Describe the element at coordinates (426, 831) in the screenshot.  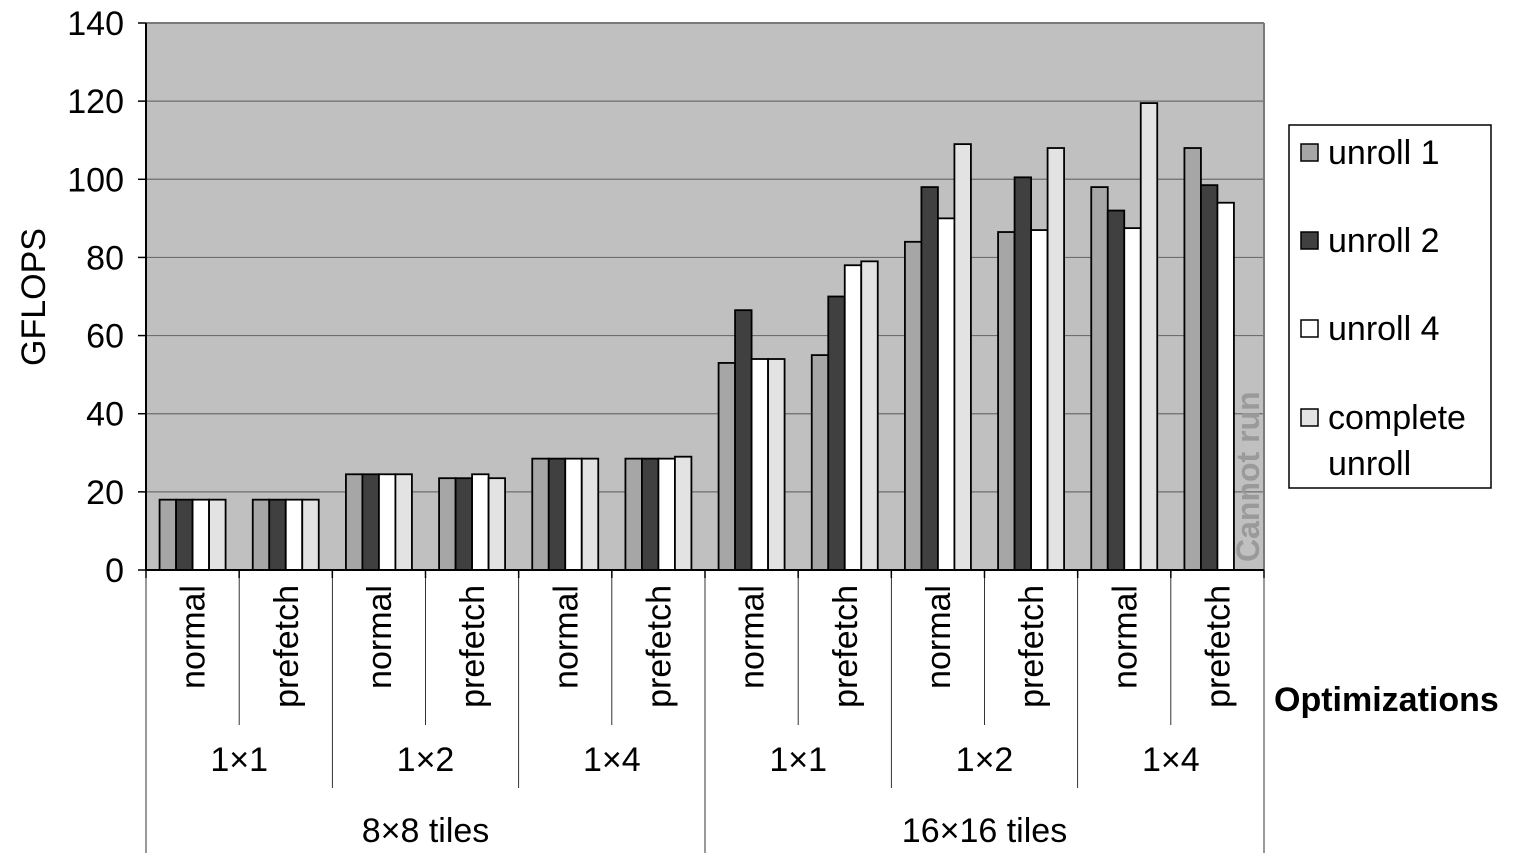
I see `tile-group-label: 8×8 tiles` at that location.